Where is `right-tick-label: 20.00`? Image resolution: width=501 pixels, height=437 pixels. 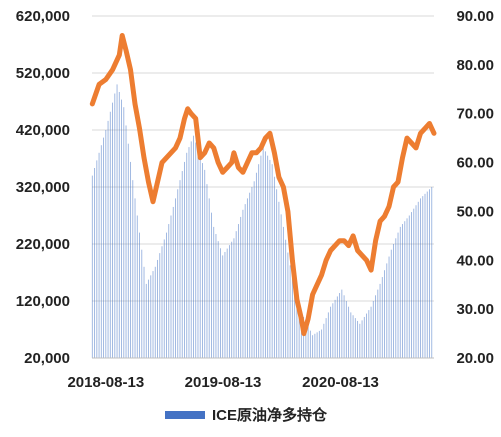 right-tick-label: 20.00 is located at coordinates (475, 358).